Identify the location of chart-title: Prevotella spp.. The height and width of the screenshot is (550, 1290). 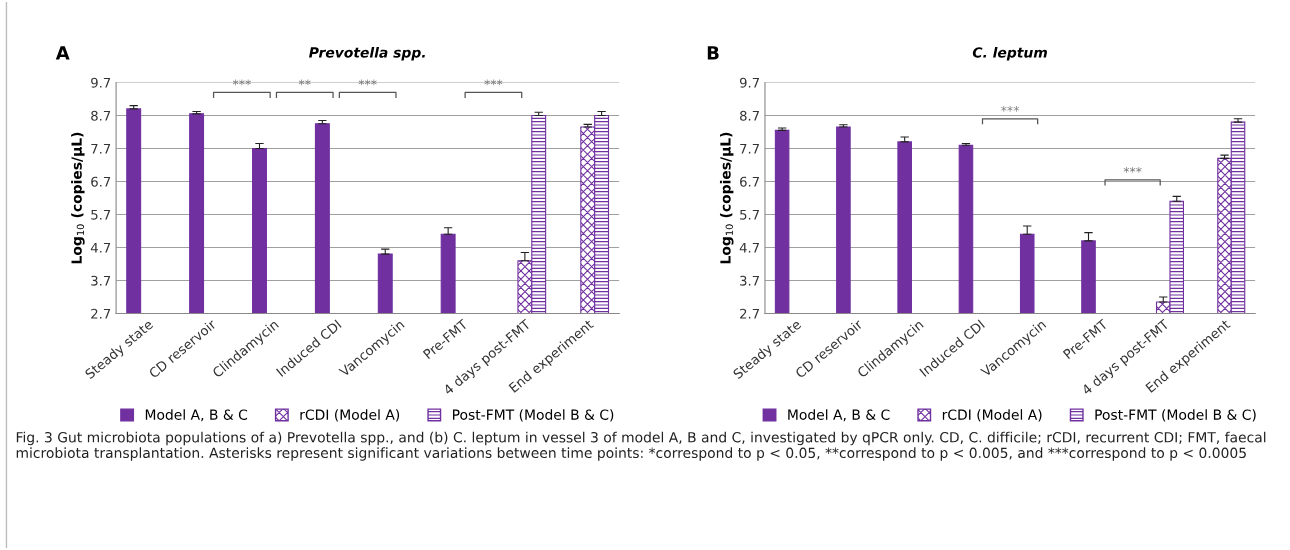
(367, 53).